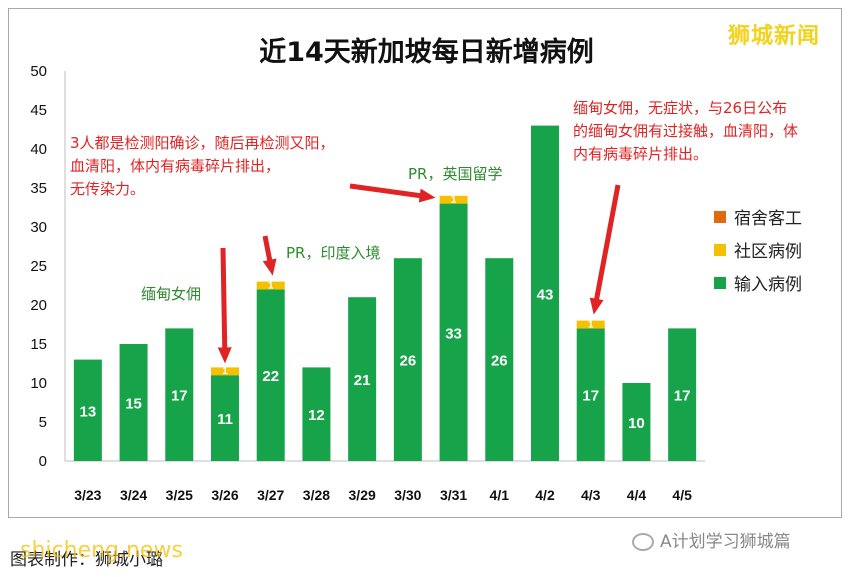  Describe the element at coordinates (43, 461) in the screenshot. I see `y-tick-label: 0` at that location.